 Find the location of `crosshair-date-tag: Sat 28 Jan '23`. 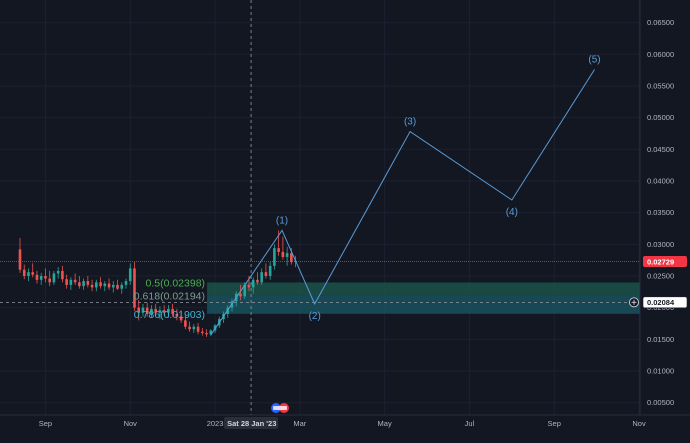

crosshair-date-tag: Sat 28 Jan '23 is located at coordinates (251, 423).